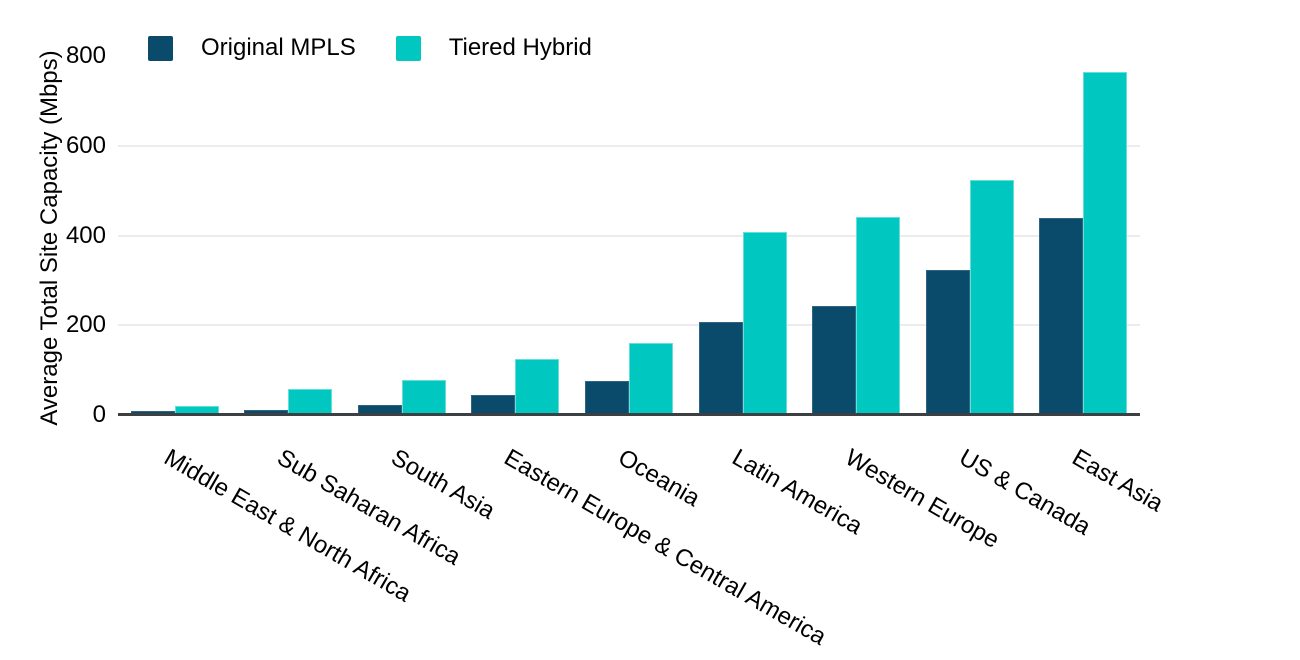 This screenshot has height=660, width=1300. What do you see at coordinates (450, 484) in the screenshot?
I see `x-tick-label: South Asia` at bounding box center [450, 484].